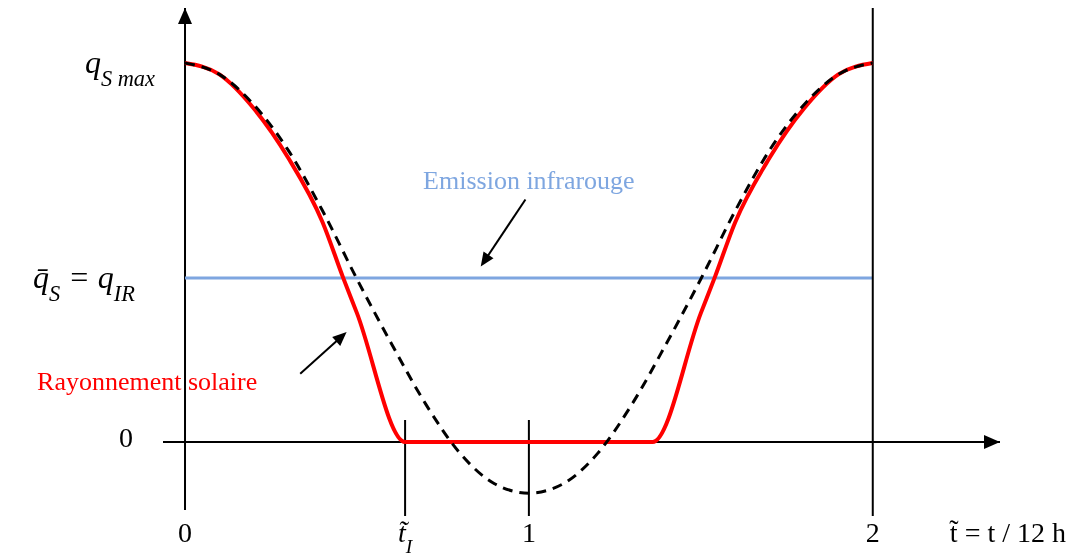  What do you see at coordinates (529, 181) in the screenshot?
I see `annotation: Emission infrarouge` at bounding box center [529, 181].